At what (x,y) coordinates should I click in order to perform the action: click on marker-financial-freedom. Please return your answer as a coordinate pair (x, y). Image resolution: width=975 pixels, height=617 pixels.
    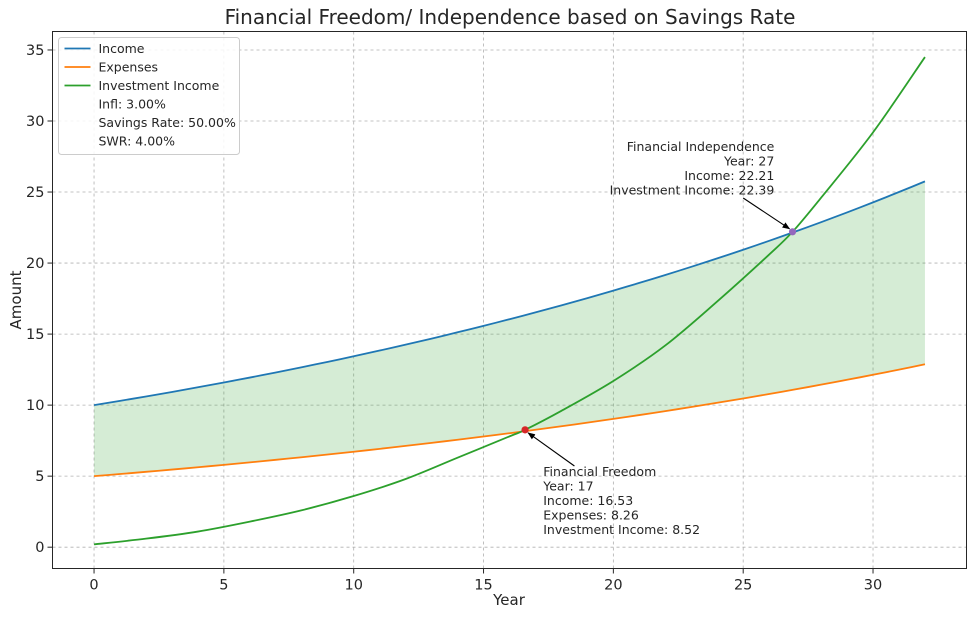
    Looking at the image, I should click on (525, 430).